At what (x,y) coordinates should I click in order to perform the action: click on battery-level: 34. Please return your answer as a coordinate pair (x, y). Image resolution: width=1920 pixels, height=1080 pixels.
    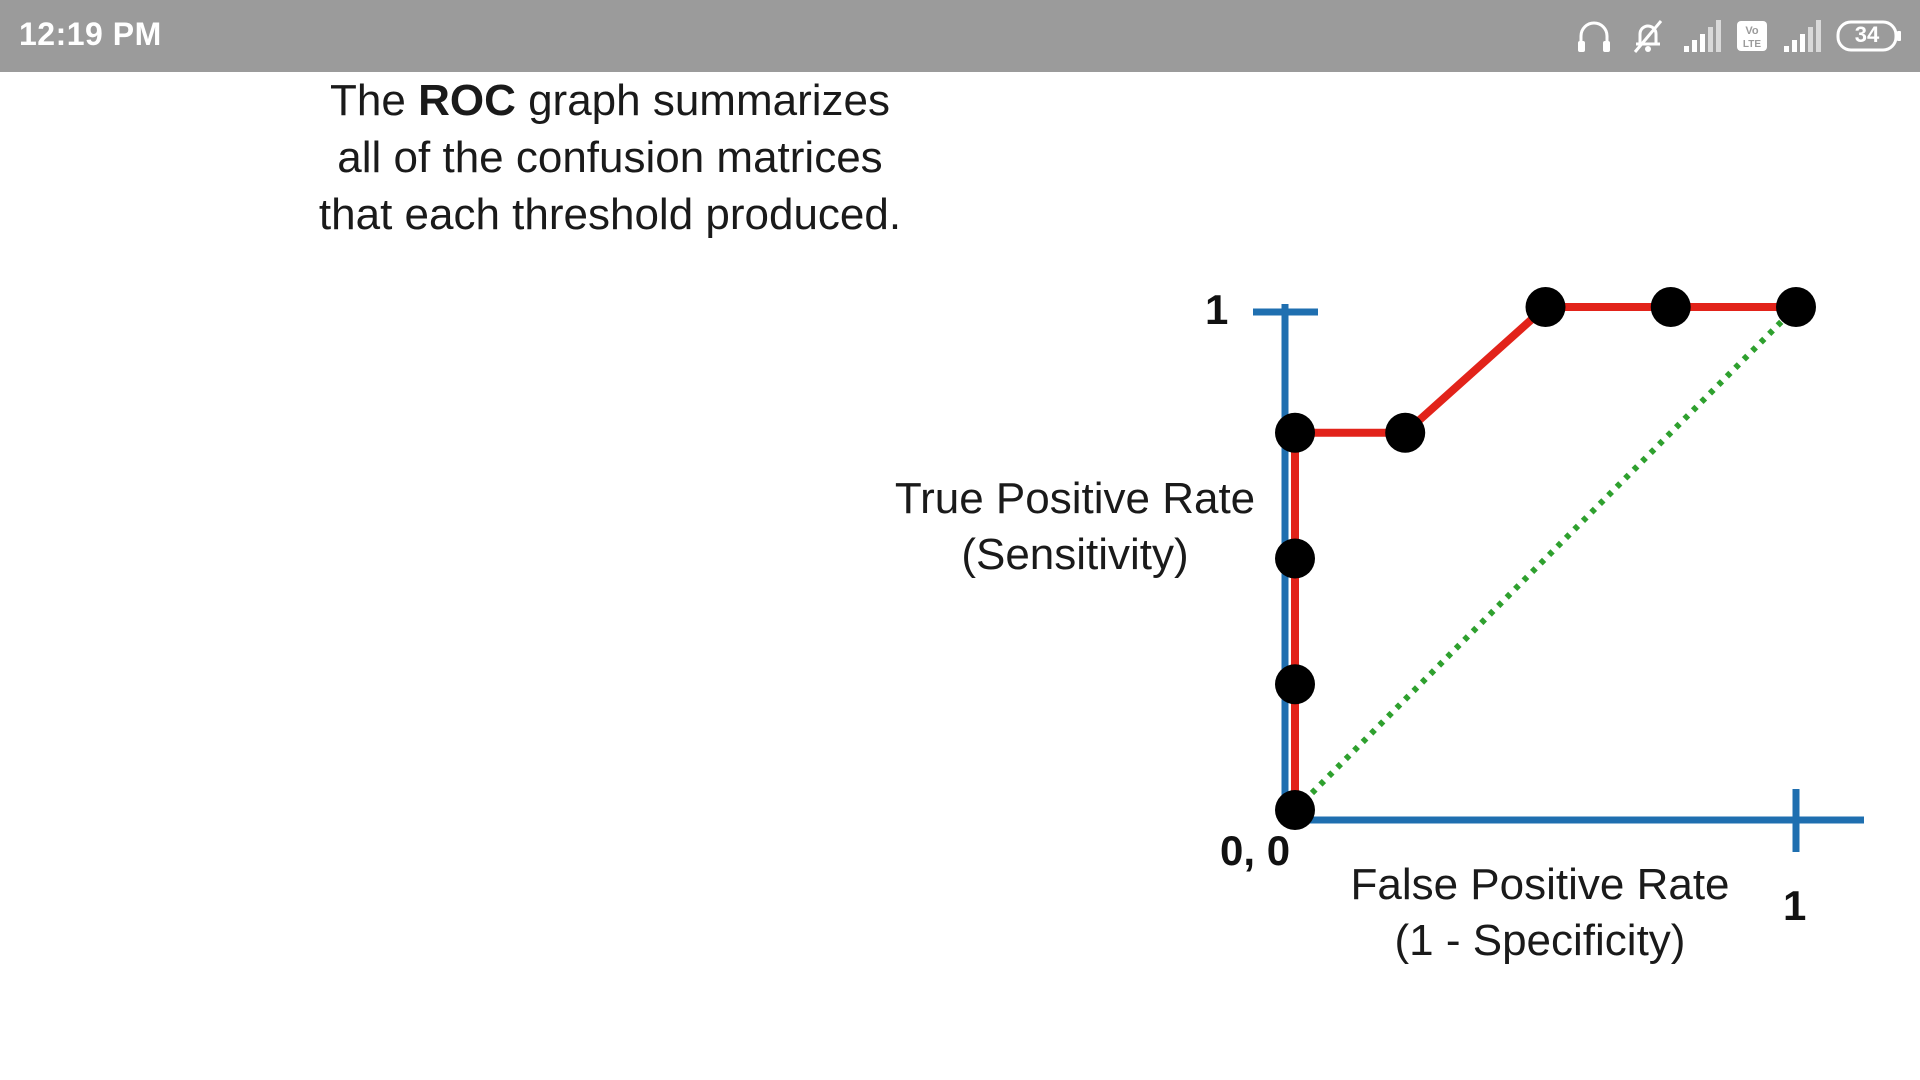
    Looking at the image, I should click on (1867, 34).